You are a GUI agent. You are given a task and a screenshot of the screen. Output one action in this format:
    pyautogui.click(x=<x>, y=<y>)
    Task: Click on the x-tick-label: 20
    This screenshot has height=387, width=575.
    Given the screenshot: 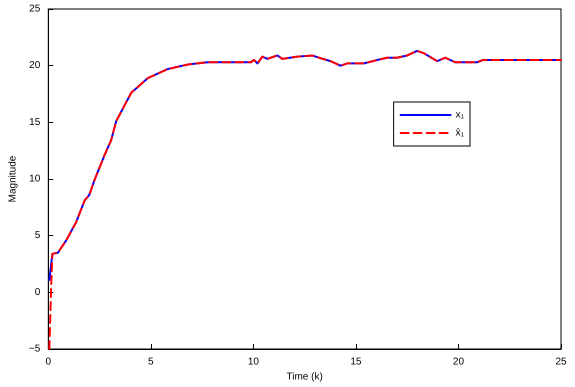 What is the action you would take?
    pyautogui.click(x=458, y=362)
    